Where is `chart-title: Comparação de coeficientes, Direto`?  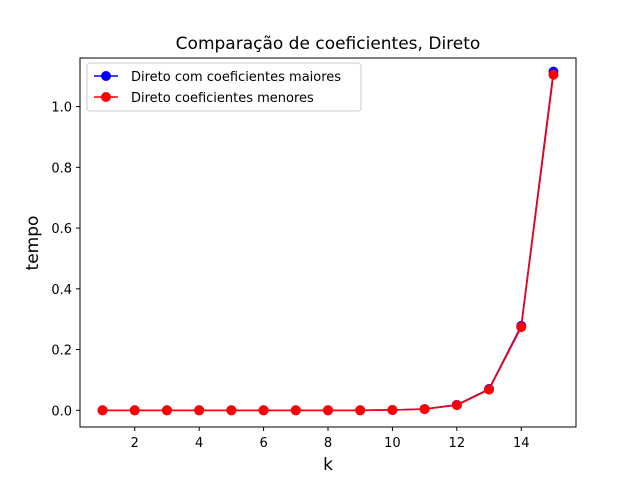
chart-title: Comparação de coeficientes, Direto is located at coordinates (328, 44).